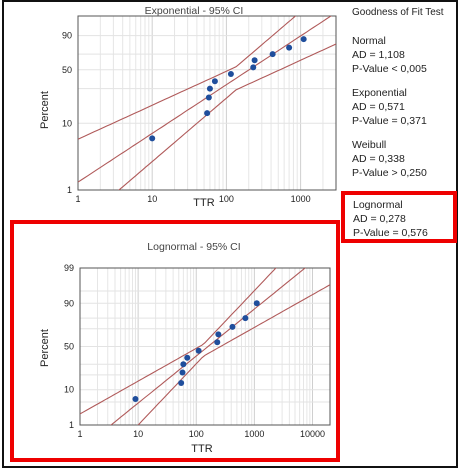 Image resolution: width=462 pixels, height=472 pixels. I want to click on fit-ad: AD = 0,278, so click(379, 219).